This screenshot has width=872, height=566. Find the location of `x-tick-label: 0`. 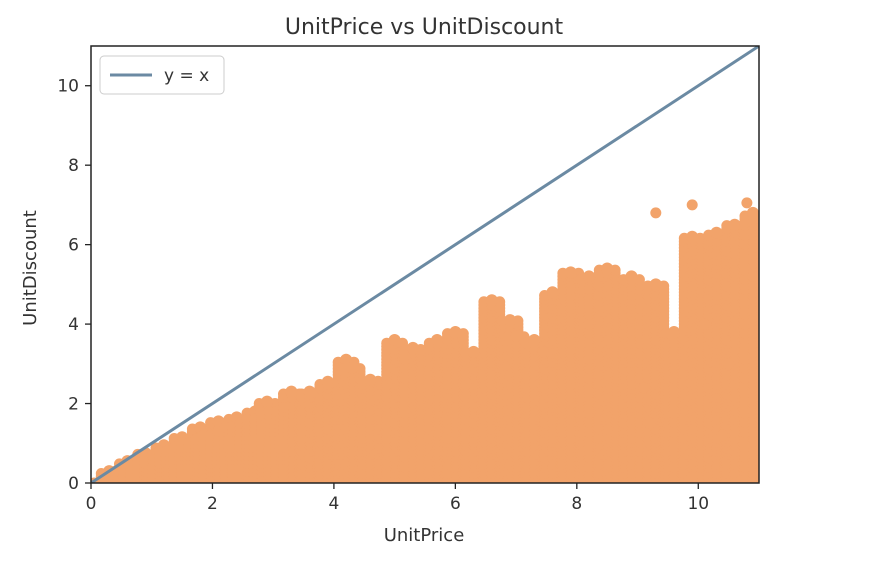

x-tick-label: 0 is located at coordinates (91, 504).